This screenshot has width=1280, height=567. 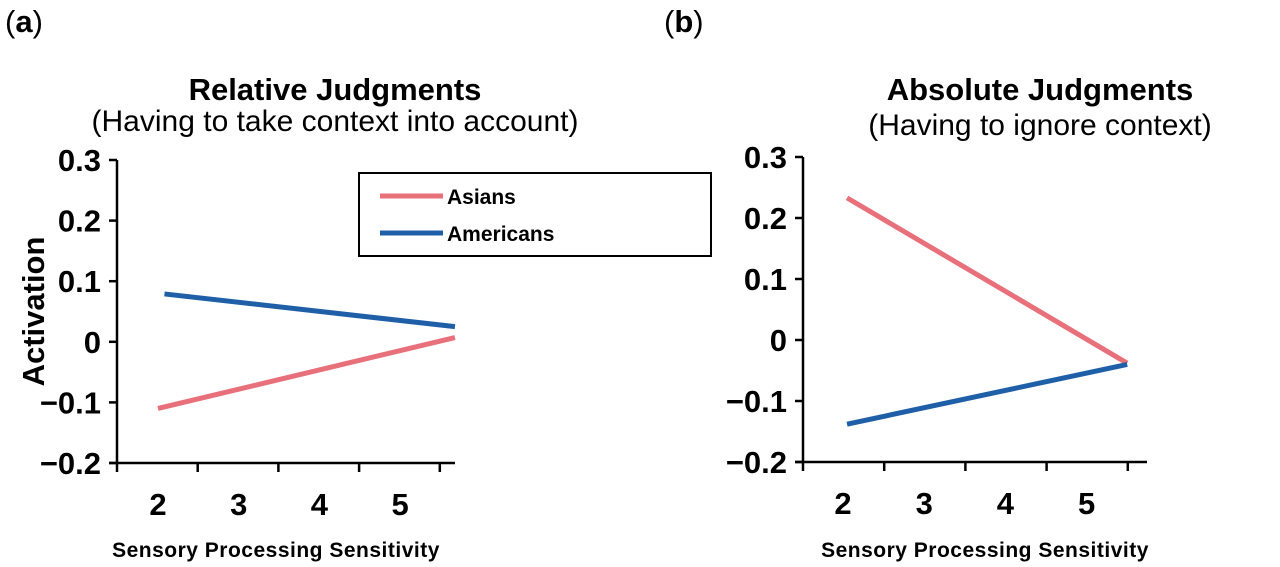 I want to click on panel-label: (b), so click(x=684, y=21).